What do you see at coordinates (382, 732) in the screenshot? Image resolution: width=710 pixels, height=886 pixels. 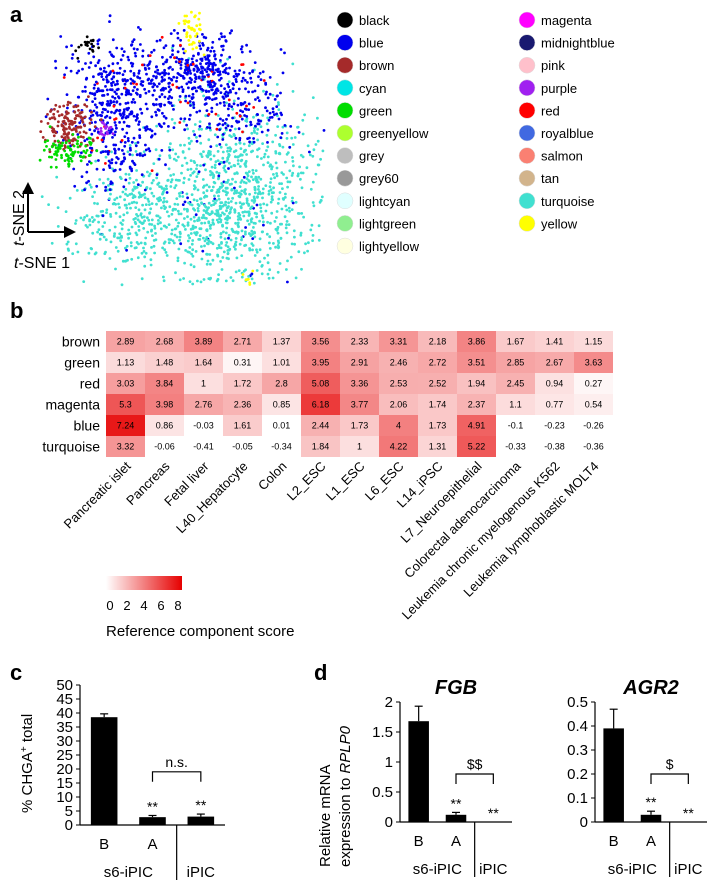 I see `y-tick-label: 1.5` at bounding box center [382, 732].